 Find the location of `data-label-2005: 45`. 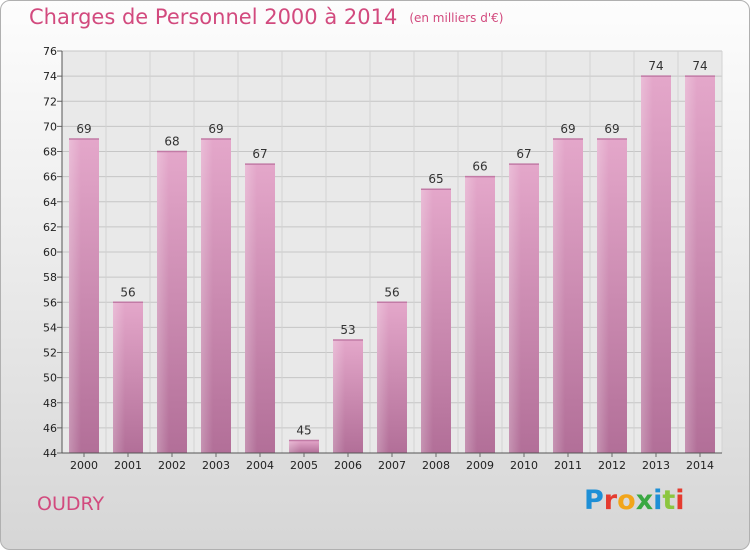

data-label-2005: 45 is located at coordinates (303, 430).